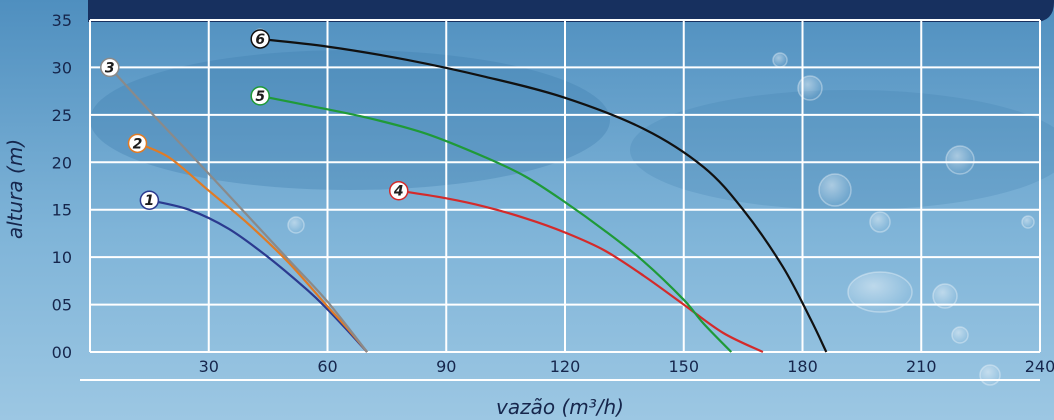  I want to click on x-tick-label: 210, so click(921, 366).